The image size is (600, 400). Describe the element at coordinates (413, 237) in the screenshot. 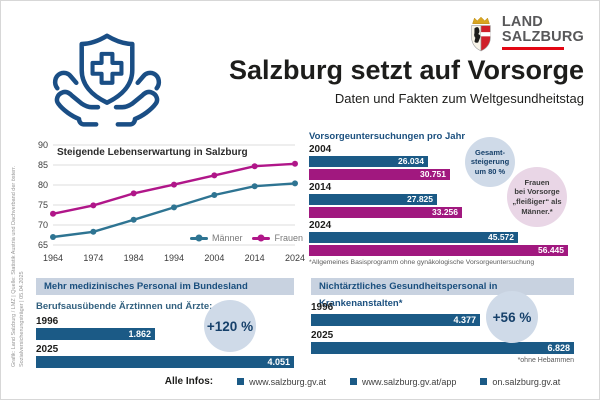

I see `vorsorge-bar-männer-2024: 45.572` at that location.